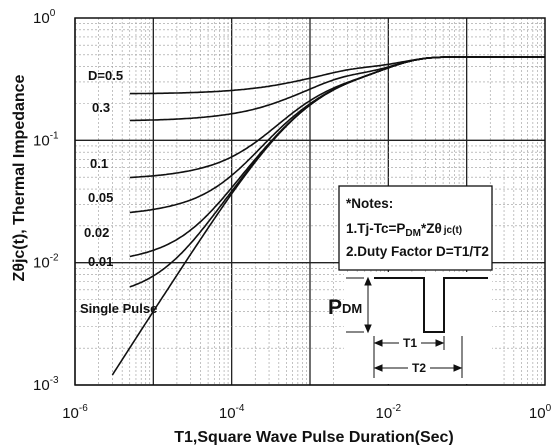 The width and height of the screenshot is (557, 445). I want to click on y-tick-labels: 10⁰ 10⁻¹ 10⁻² 10⁻³, so click(46, 201).